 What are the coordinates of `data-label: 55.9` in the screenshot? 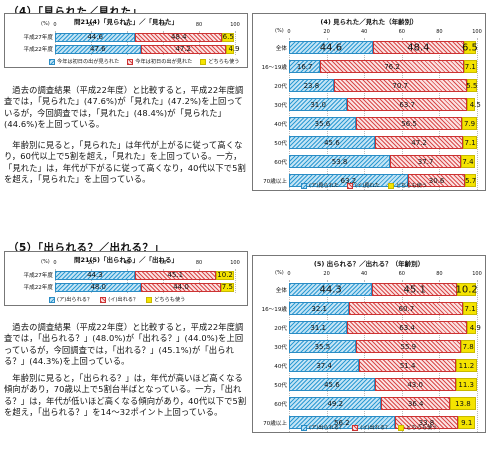 It's located at (408, 346).